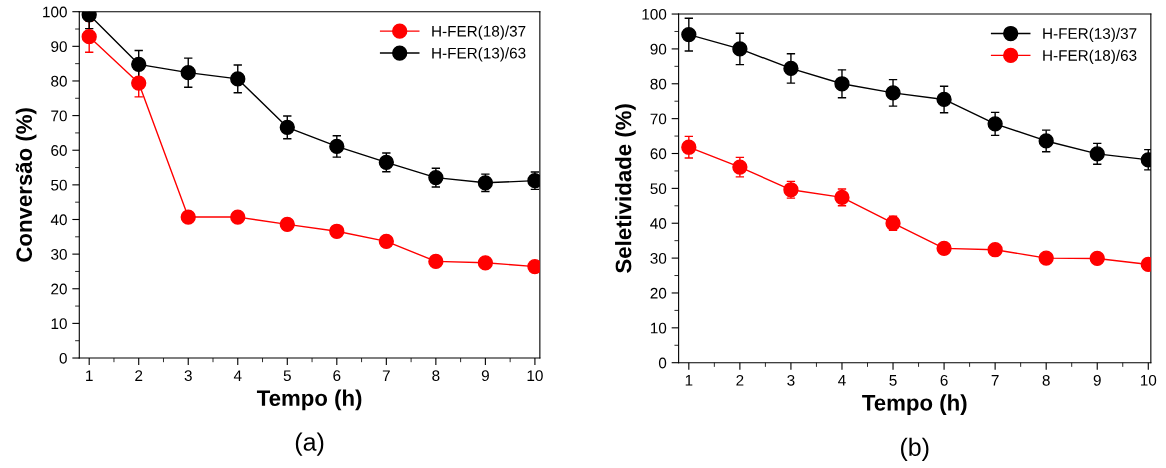 This screenshot has height=468, width=1166. What do you see at coordinates (479, 32) in the screenshot?
I see `legend-label: H-FER(18)/37` at bounding box center [479, 32].